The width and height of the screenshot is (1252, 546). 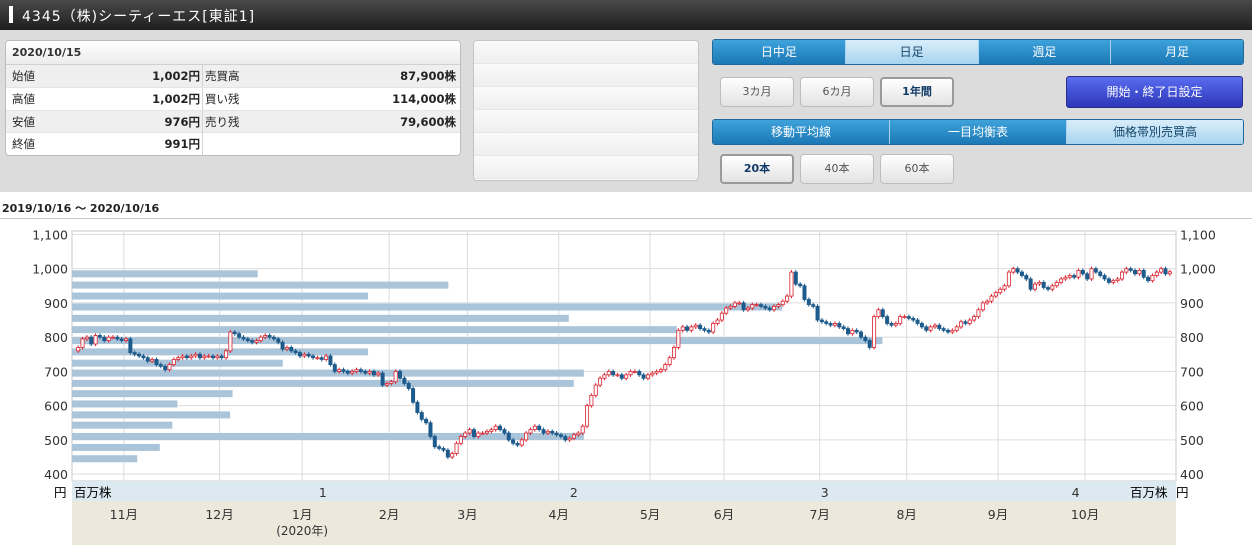 I want to click on volume-unit-right: 百万株, so click(x=1149, y=492).